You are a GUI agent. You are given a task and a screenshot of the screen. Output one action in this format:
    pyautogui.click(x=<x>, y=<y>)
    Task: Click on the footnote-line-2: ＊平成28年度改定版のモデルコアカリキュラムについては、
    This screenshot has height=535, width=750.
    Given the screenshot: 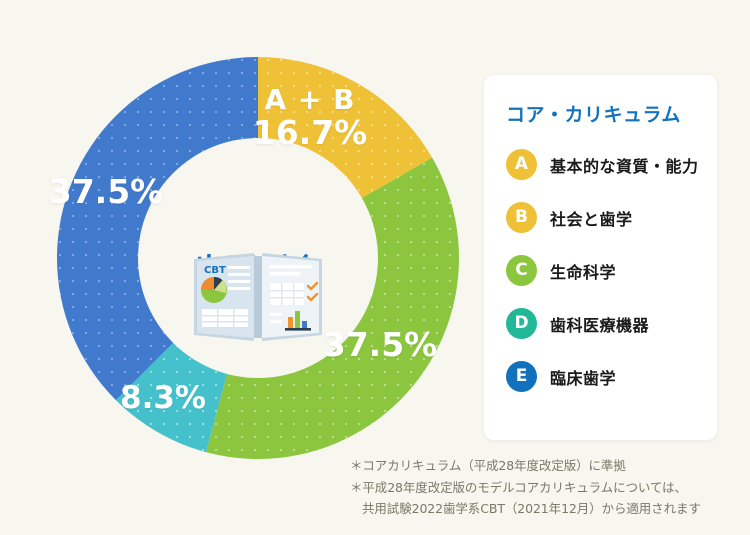 What is the action you would take?
    pyautogui.click(x=518, y=487)
    